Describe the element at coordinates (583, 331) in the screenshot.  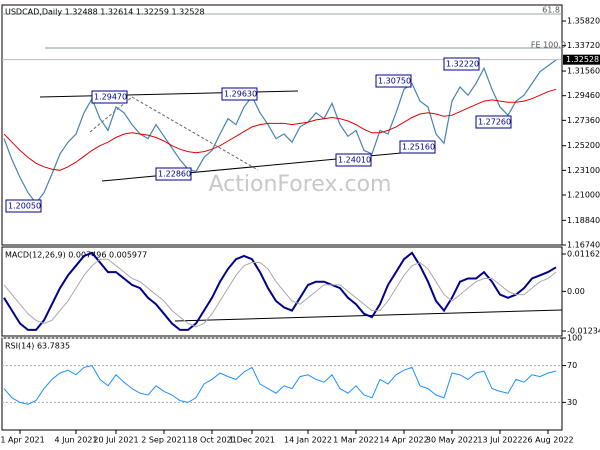
I see `y-tick-label: -0.012348` at that location.